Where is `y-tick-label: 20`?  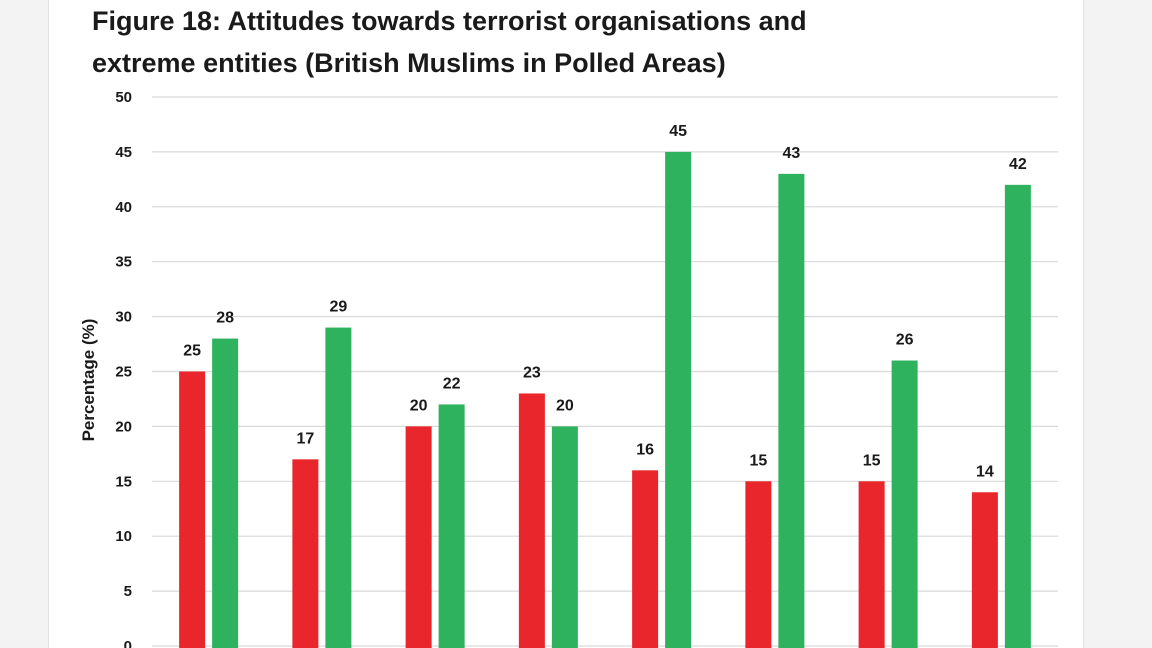 y-tick-label: 20 is located at coordinates (123, 426).